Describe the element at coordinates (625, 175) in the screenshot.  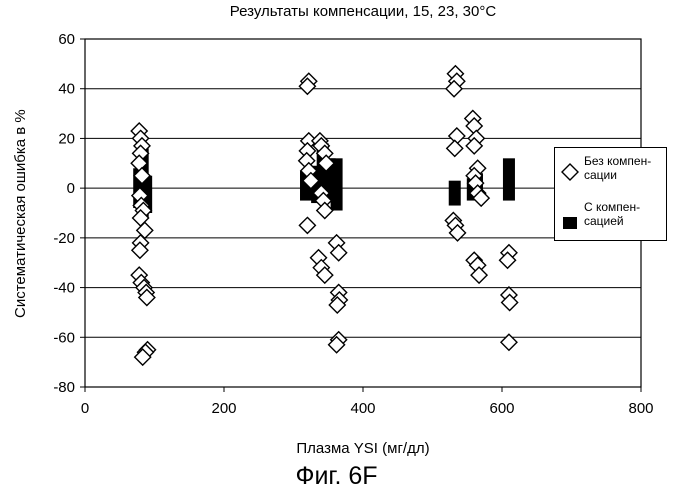
I see `legend-label-line2: сации` at that location.